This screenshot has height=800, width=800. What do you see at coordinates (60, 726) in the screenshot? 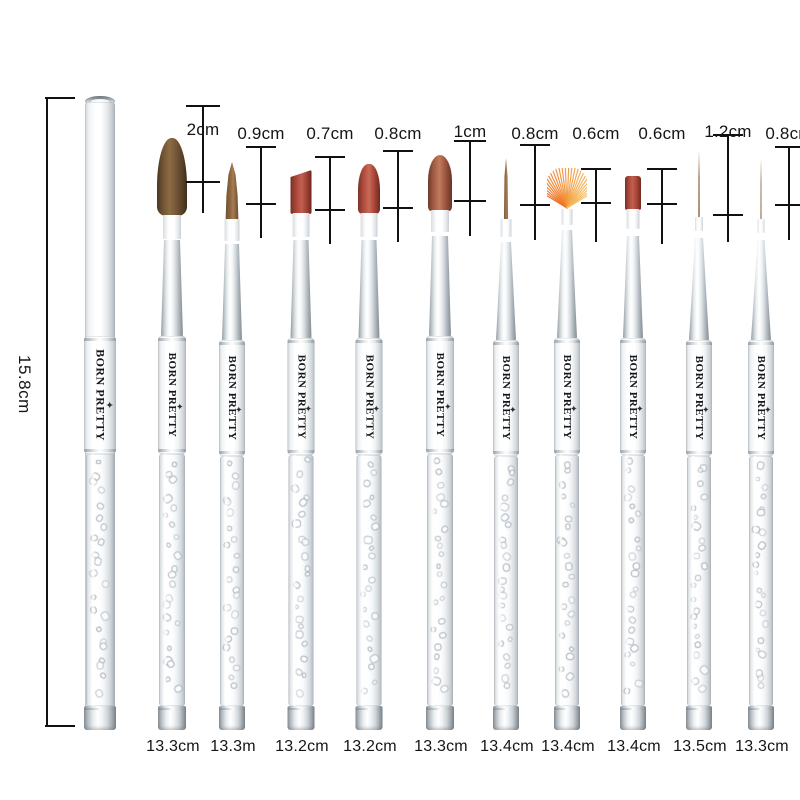
I see `ruler-bottom-tick` at bounding box center [60, 726].